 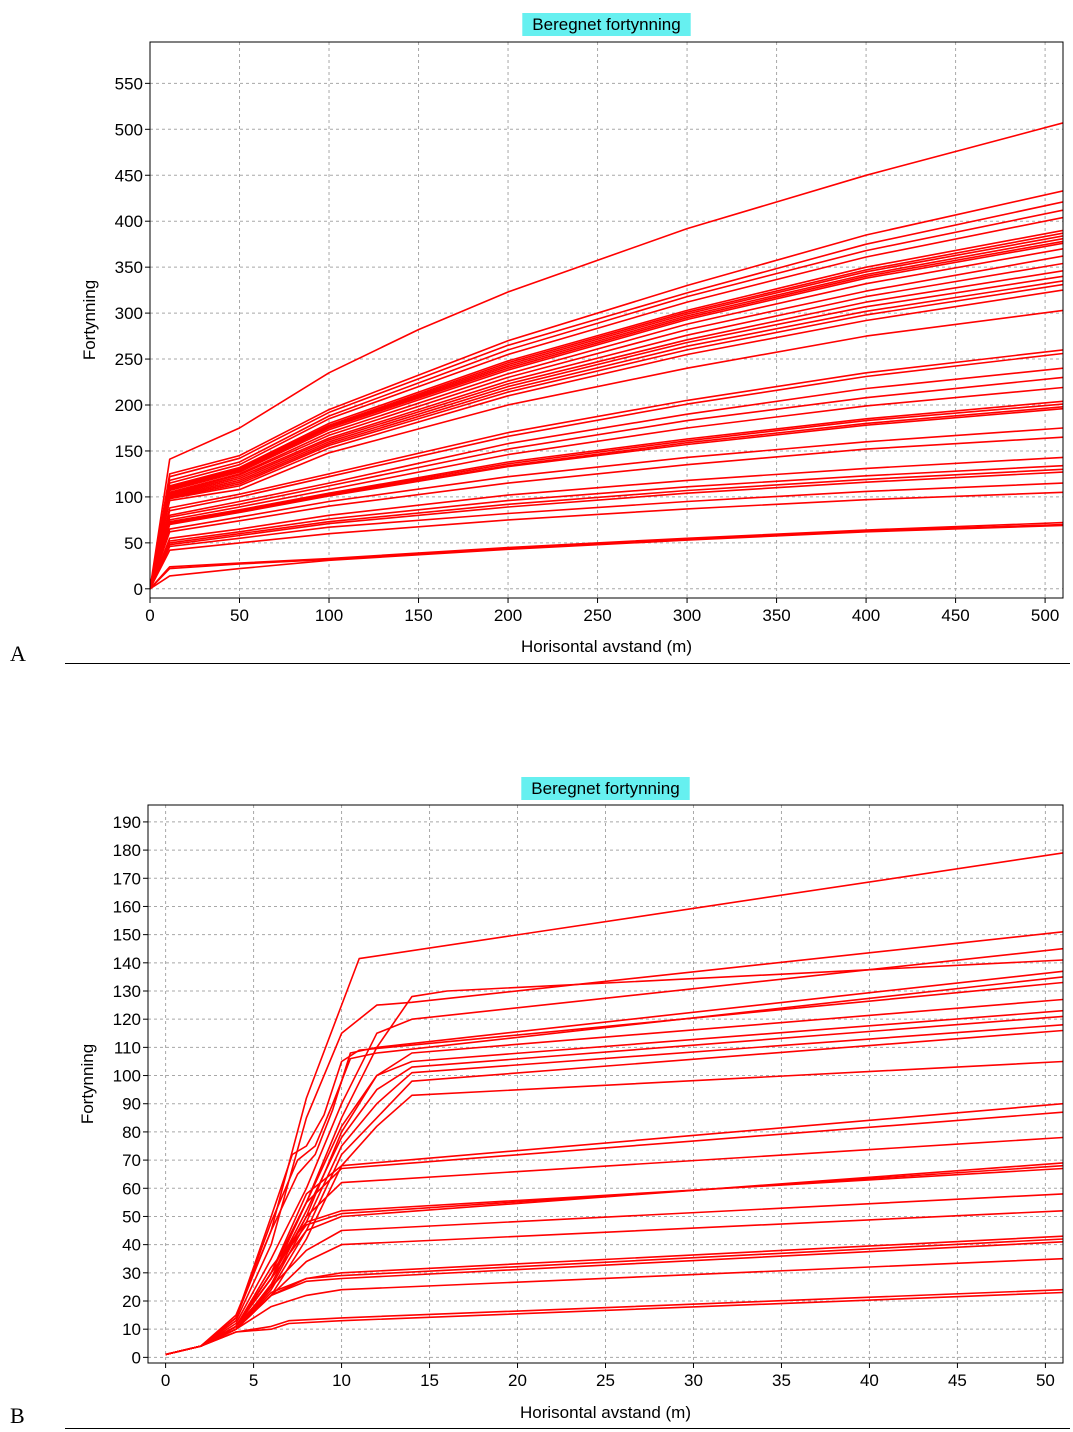 What do you see at coordinates (418, 615) in the screenshot?
I see `x-tick-label: 150` at bounding box center [418, 615].